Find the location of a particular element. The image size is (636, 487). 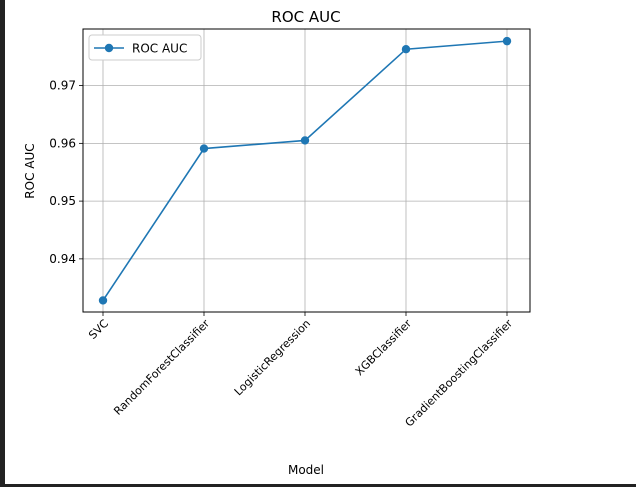

legend-marker is located at coordinates (109, 48).